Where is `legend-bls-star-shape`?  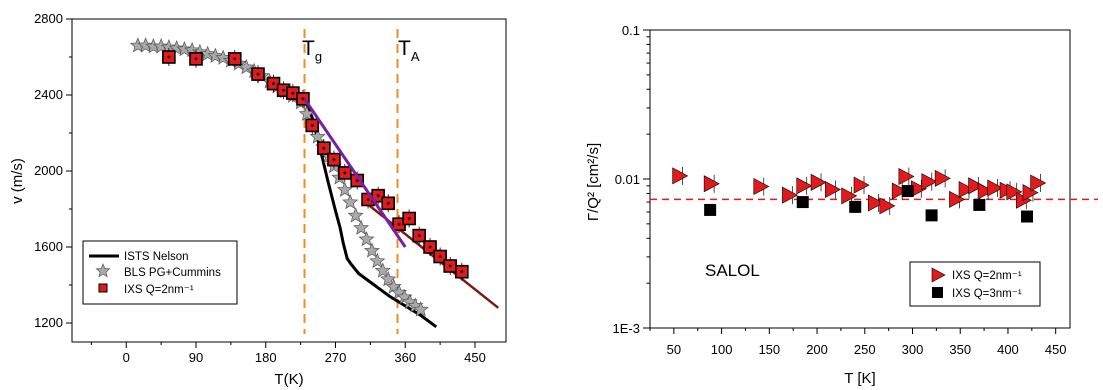
legend-bls-star-shape is located at coordinates (103, 270).